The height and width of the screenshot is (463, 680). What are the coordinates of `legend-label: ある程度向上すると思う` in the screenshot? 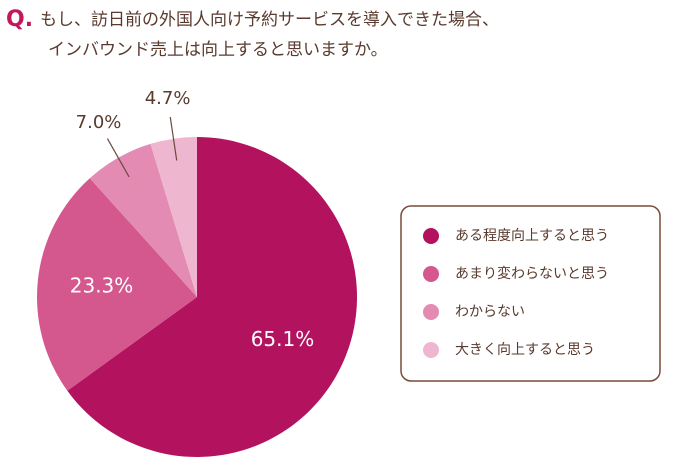 It's located at (532, 236).